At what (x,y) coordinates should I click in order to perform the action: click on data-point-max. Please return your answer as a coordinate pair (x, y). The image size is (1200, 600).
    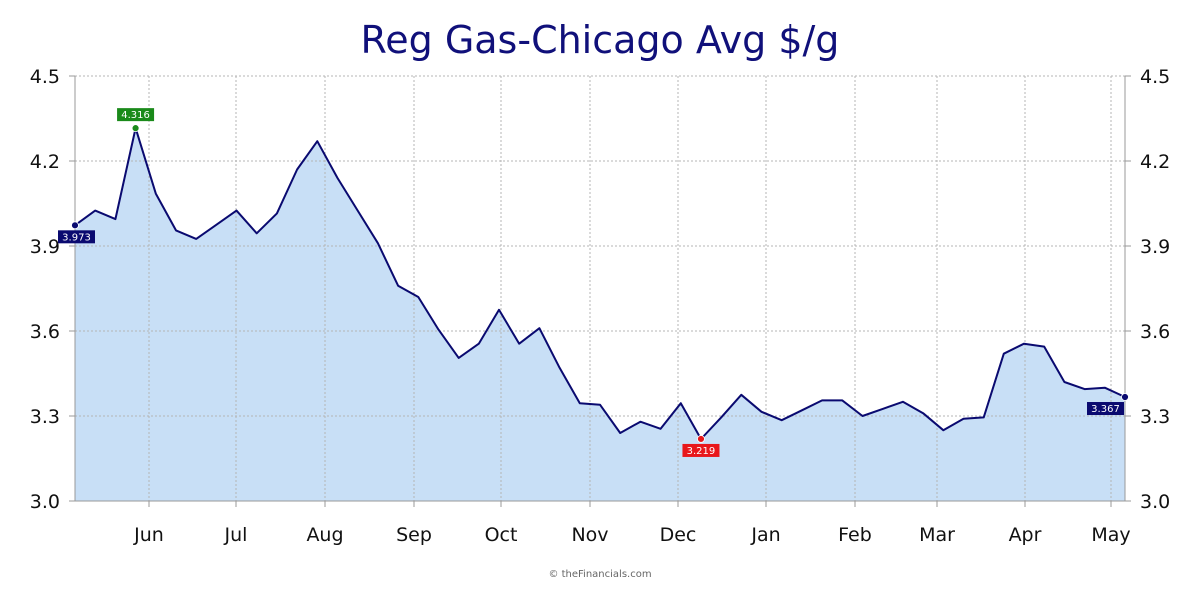
    Looking at the image, I should click on (135, 128).